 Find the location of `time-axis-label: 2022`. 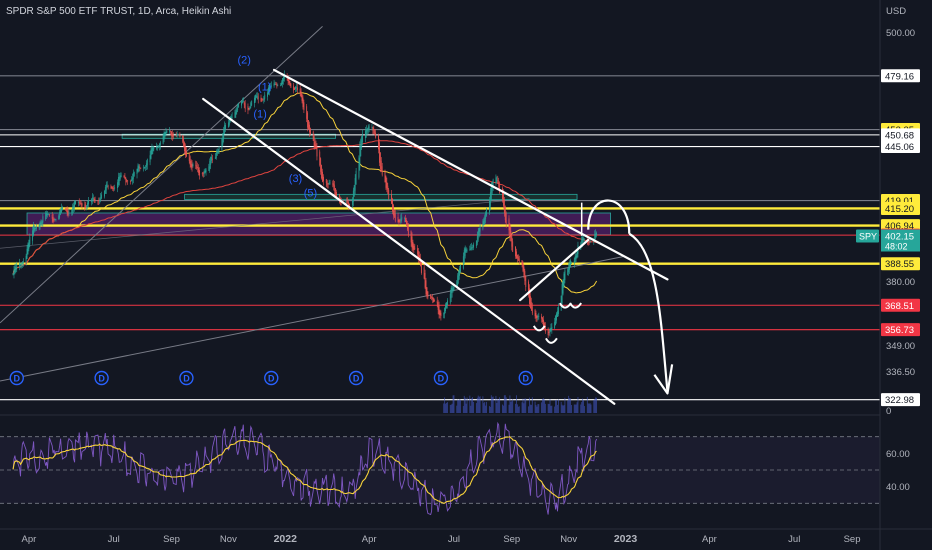

time-axis-label: 2022 is located at coordinates (286, 539).